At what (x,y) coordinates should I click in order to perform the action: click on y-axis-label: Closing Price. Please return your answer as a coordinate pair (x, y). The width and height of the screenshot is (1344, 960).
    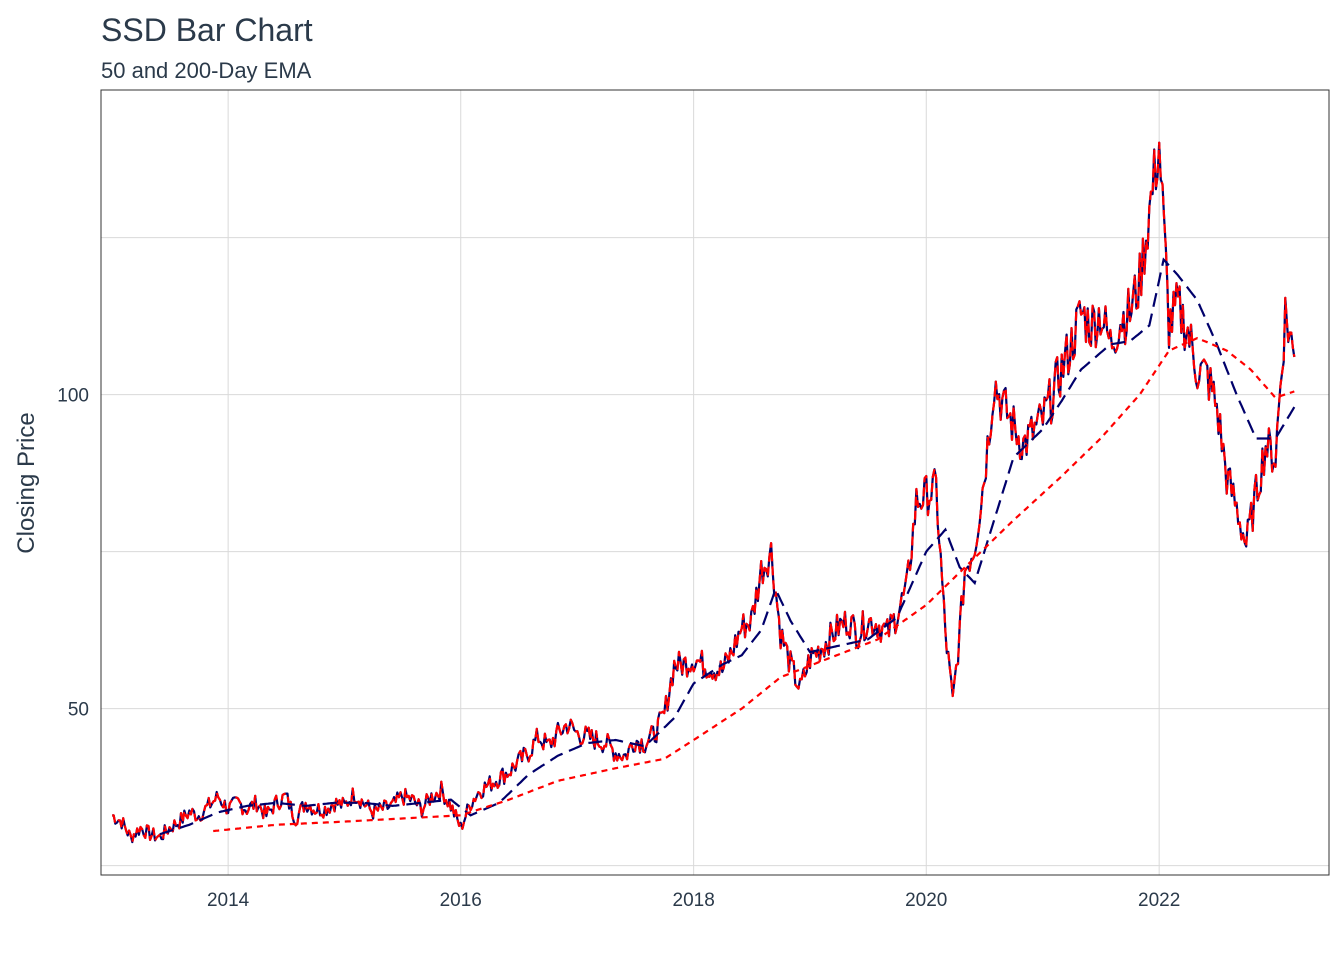
    Looking at the image, I should click on (26, 482).